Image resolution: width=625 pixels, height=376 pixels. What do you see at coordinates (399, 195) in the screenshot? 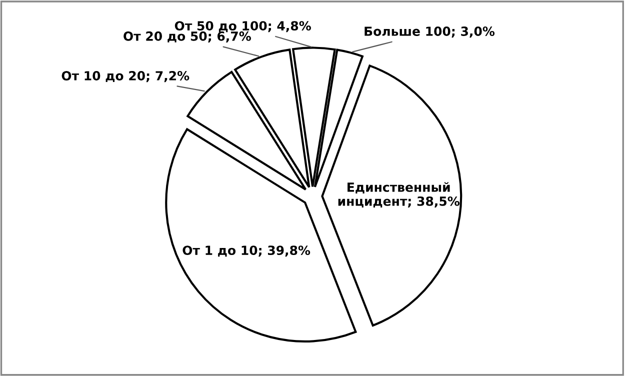
I see `slice-label: Единственный инцидент; 38,5%` at bounding box center [399, 195].